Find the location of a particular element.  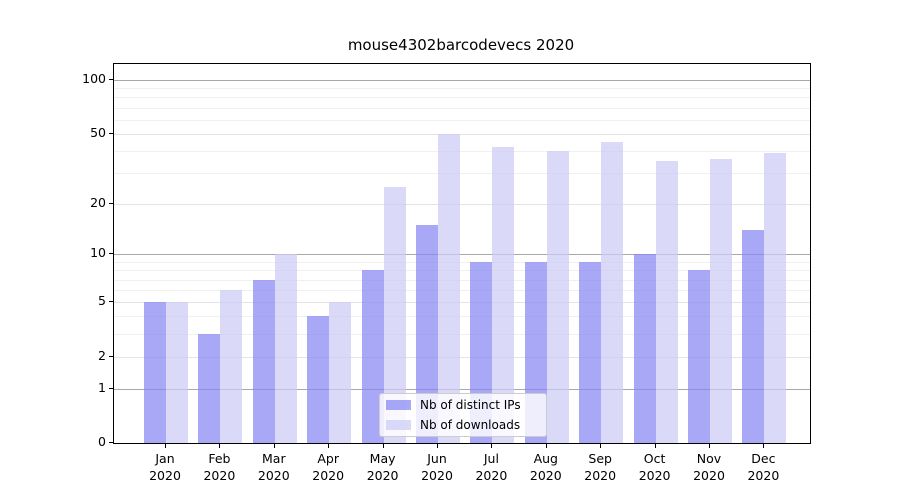

bar-distinct-ips-feb is located at coordinates (209, 388).